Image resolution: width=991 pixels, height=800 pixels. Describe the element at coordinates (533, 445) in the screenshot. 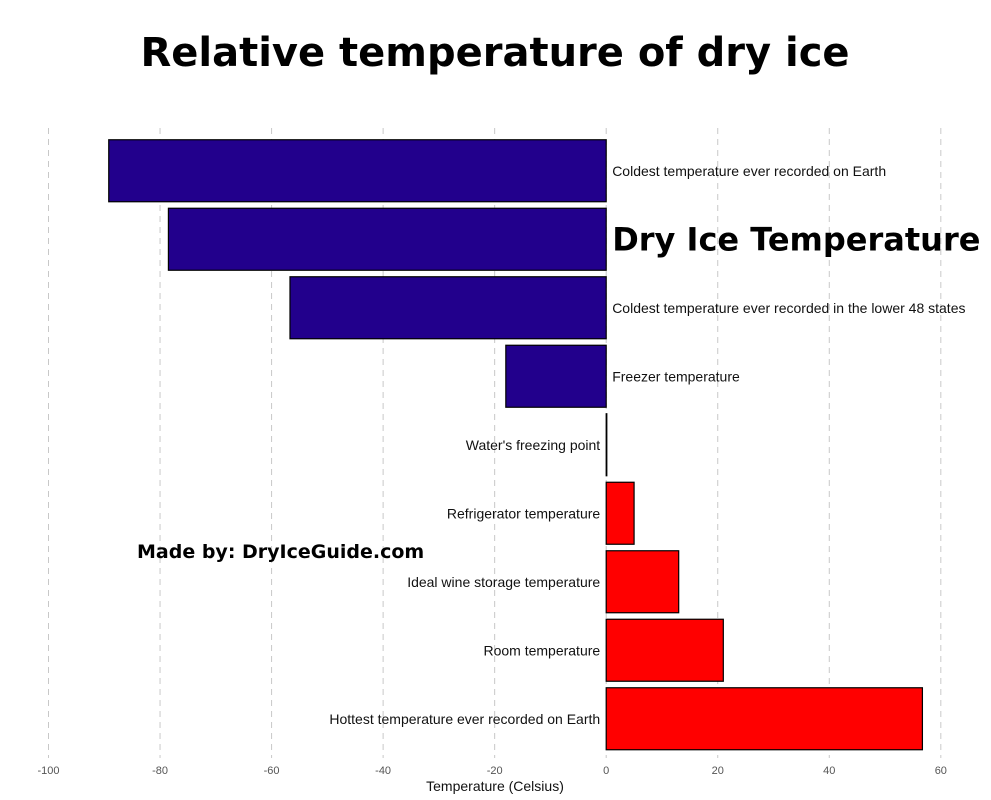

I see `bar-label: Water's freezing point` at that location.